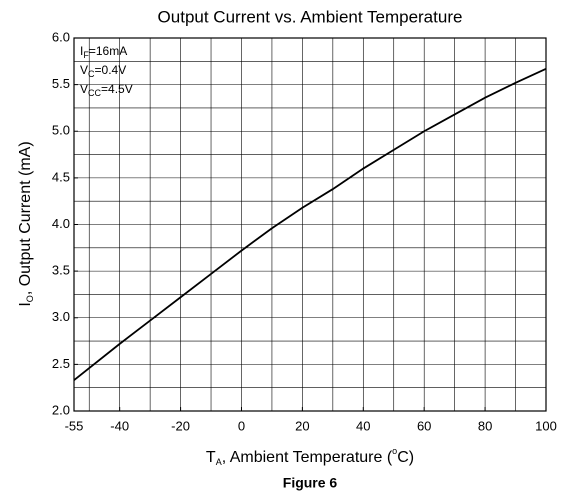 Image resolution: width=564 pixels, height=495 pixels. What do you see at coordinates (30, 298) in the screenshot?
I see `text-part: O` at bounding box center [30, 298].